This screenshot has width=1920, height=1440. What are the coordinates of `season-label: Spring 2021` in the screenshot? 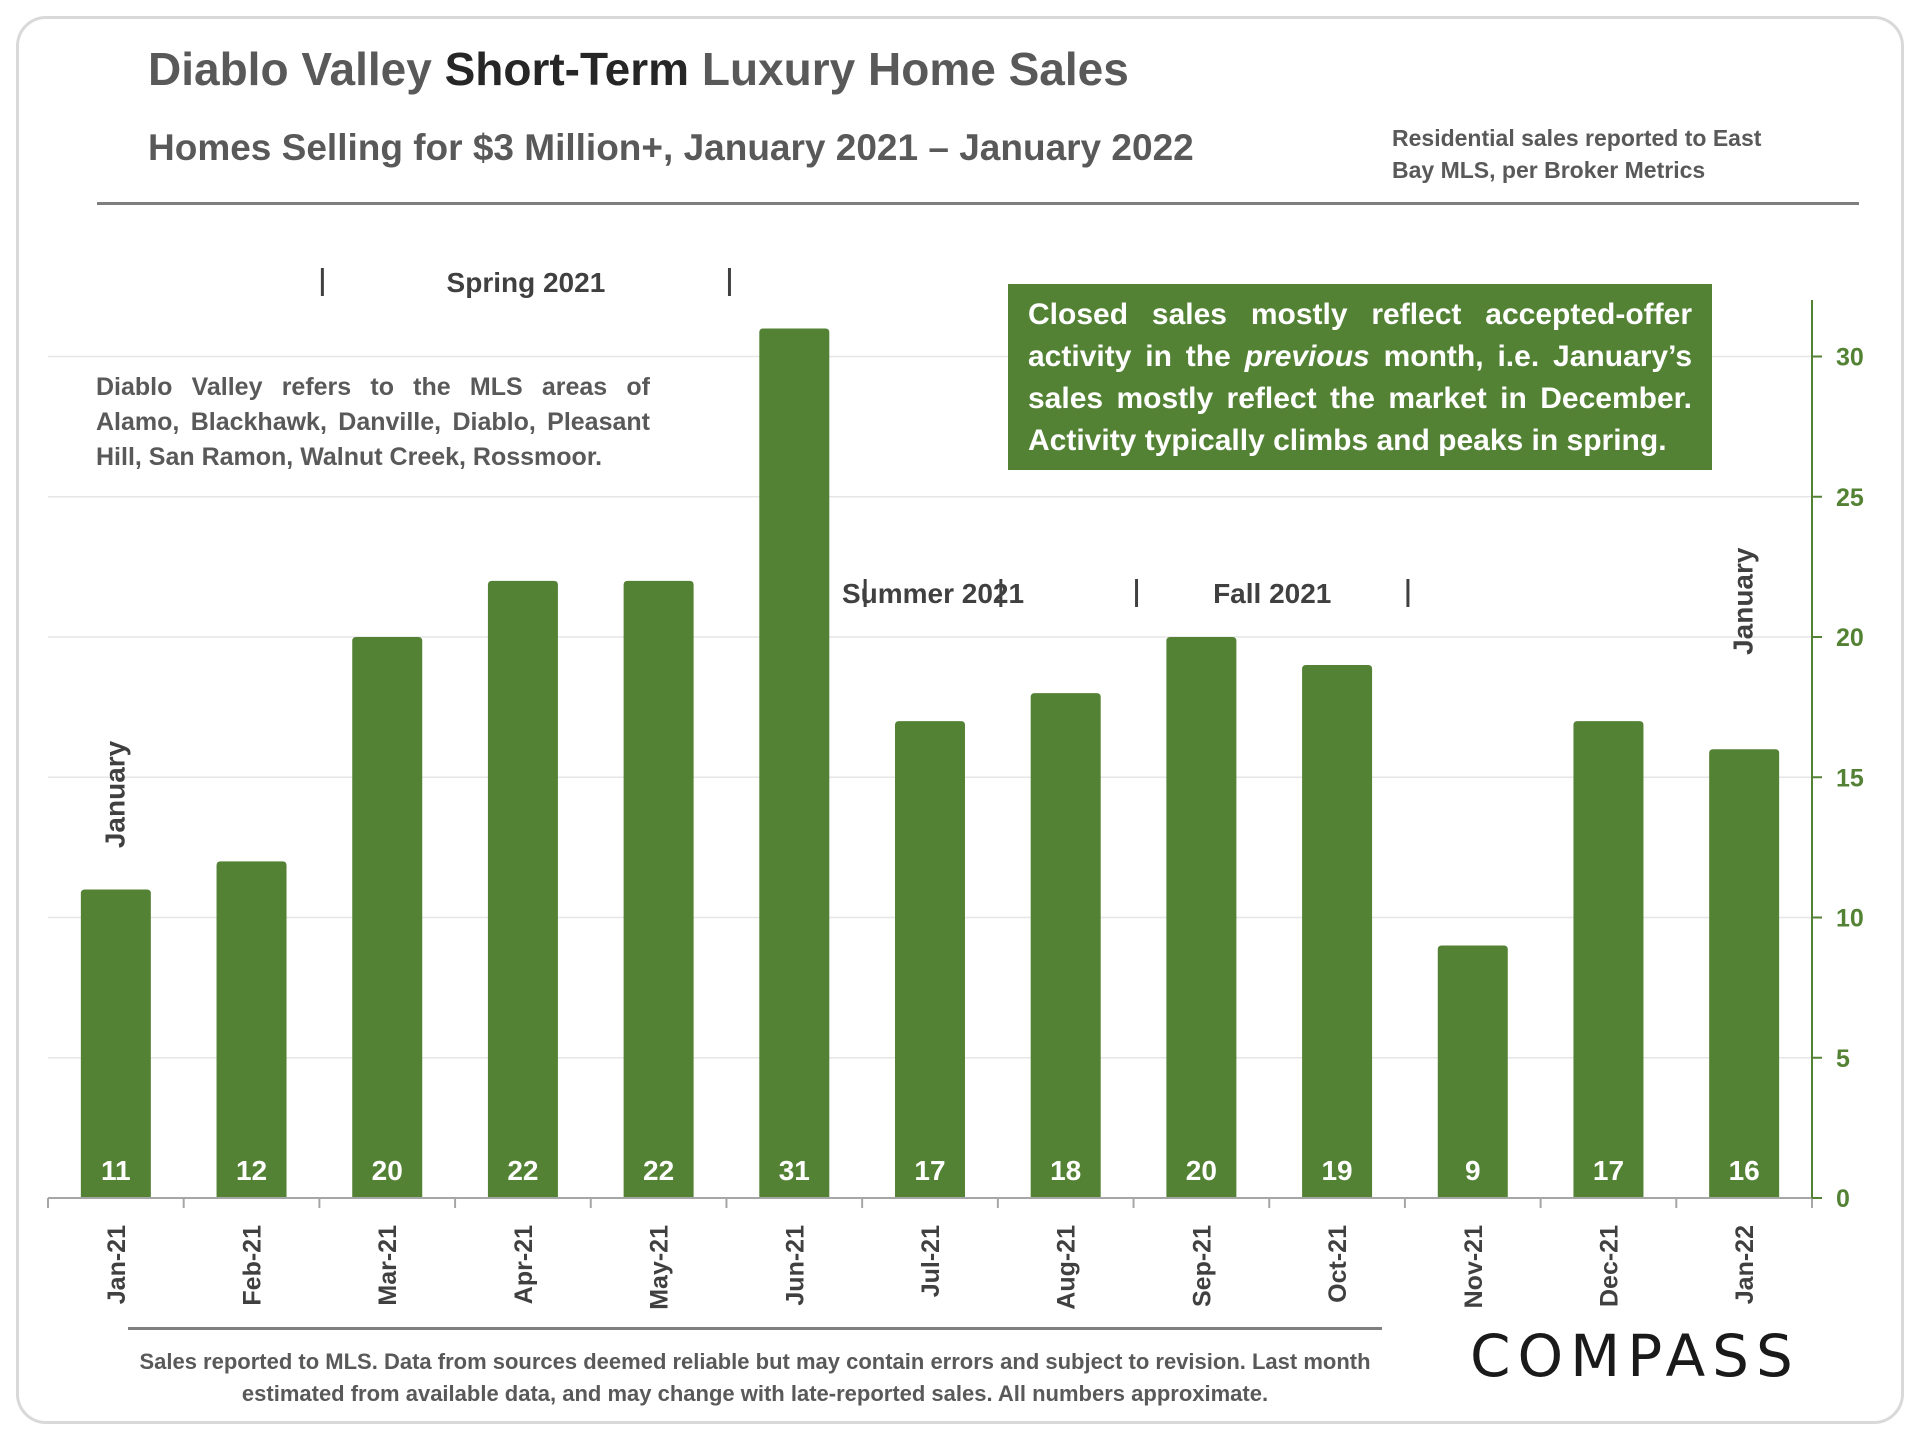 It's located at (526, 282).